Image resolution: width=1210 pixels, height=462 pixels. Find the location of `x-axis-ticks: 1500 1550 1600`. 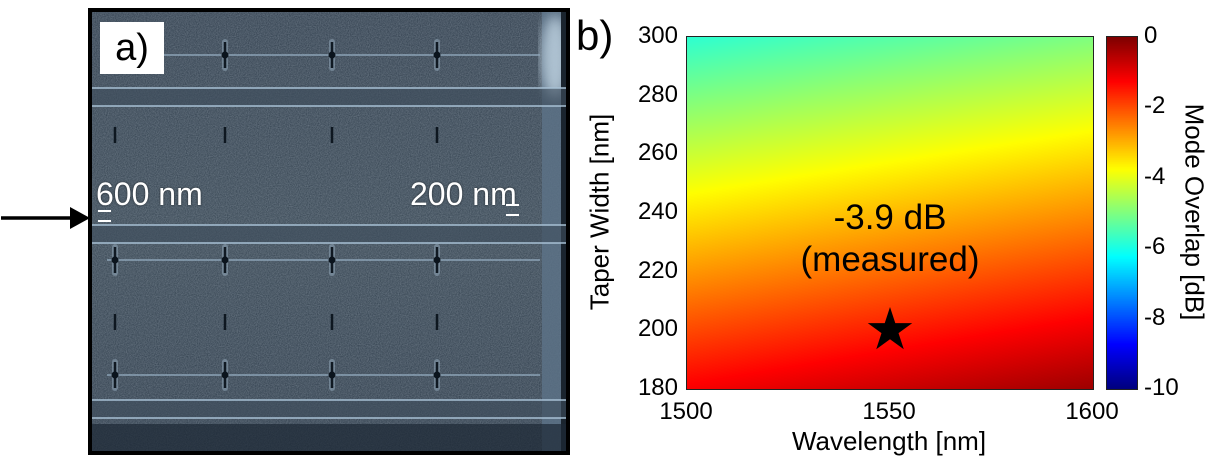

x-axis-ticks: 1500 1550 1600 is located at coordinates (889, 411).